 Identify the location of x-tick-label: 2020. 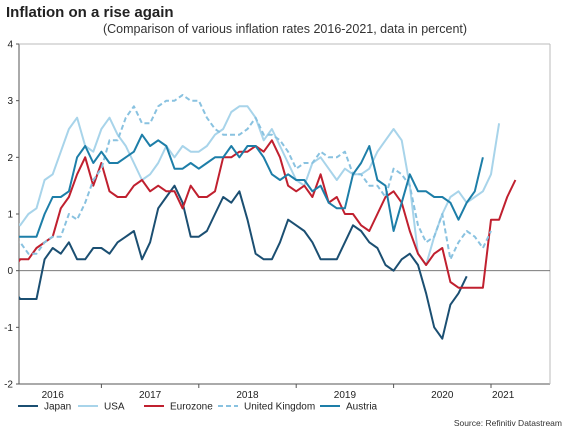
(442, 395).